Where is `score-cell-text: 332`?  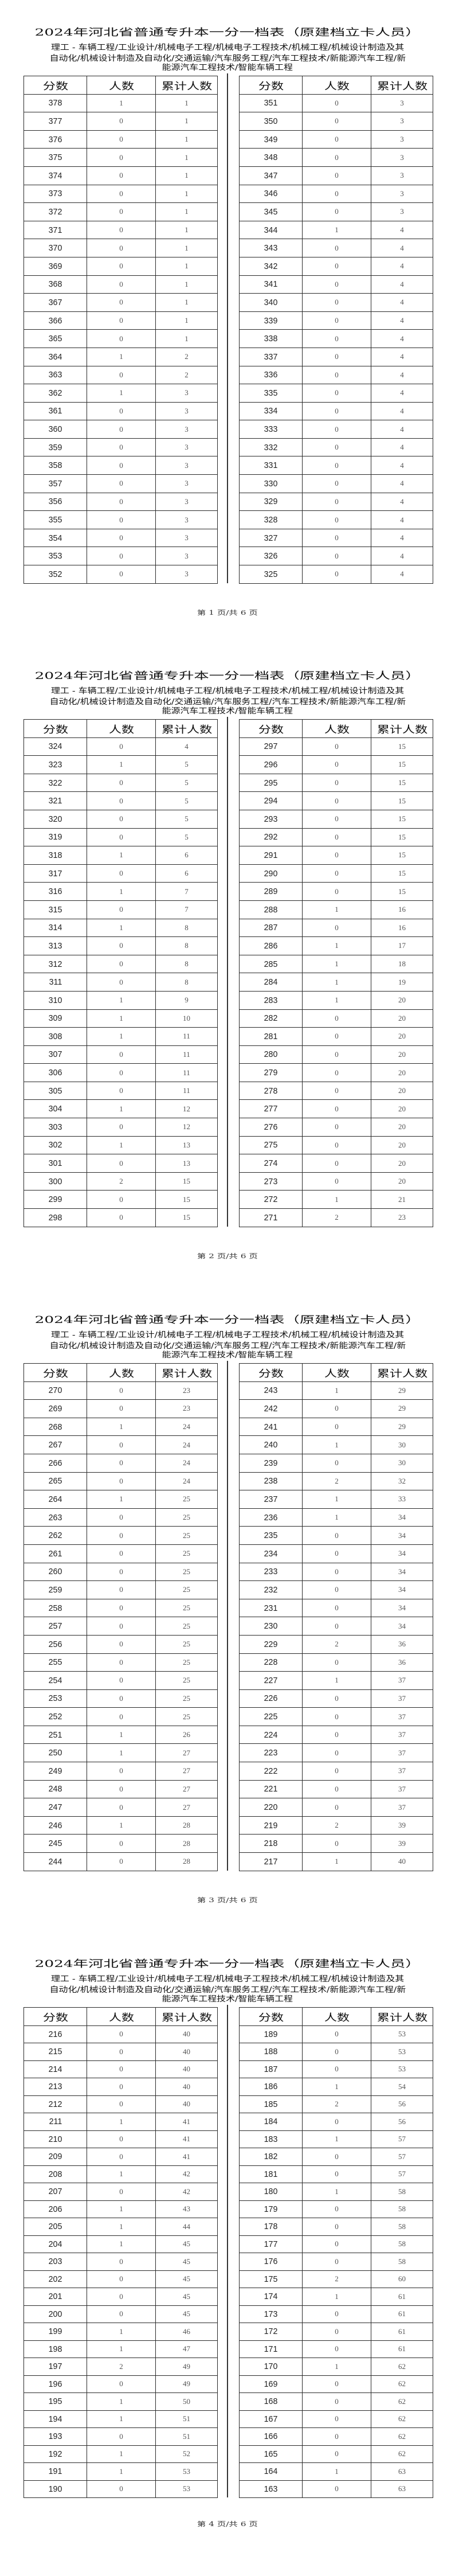
score-cell-text: 332 is located at coordinates (271, 447).